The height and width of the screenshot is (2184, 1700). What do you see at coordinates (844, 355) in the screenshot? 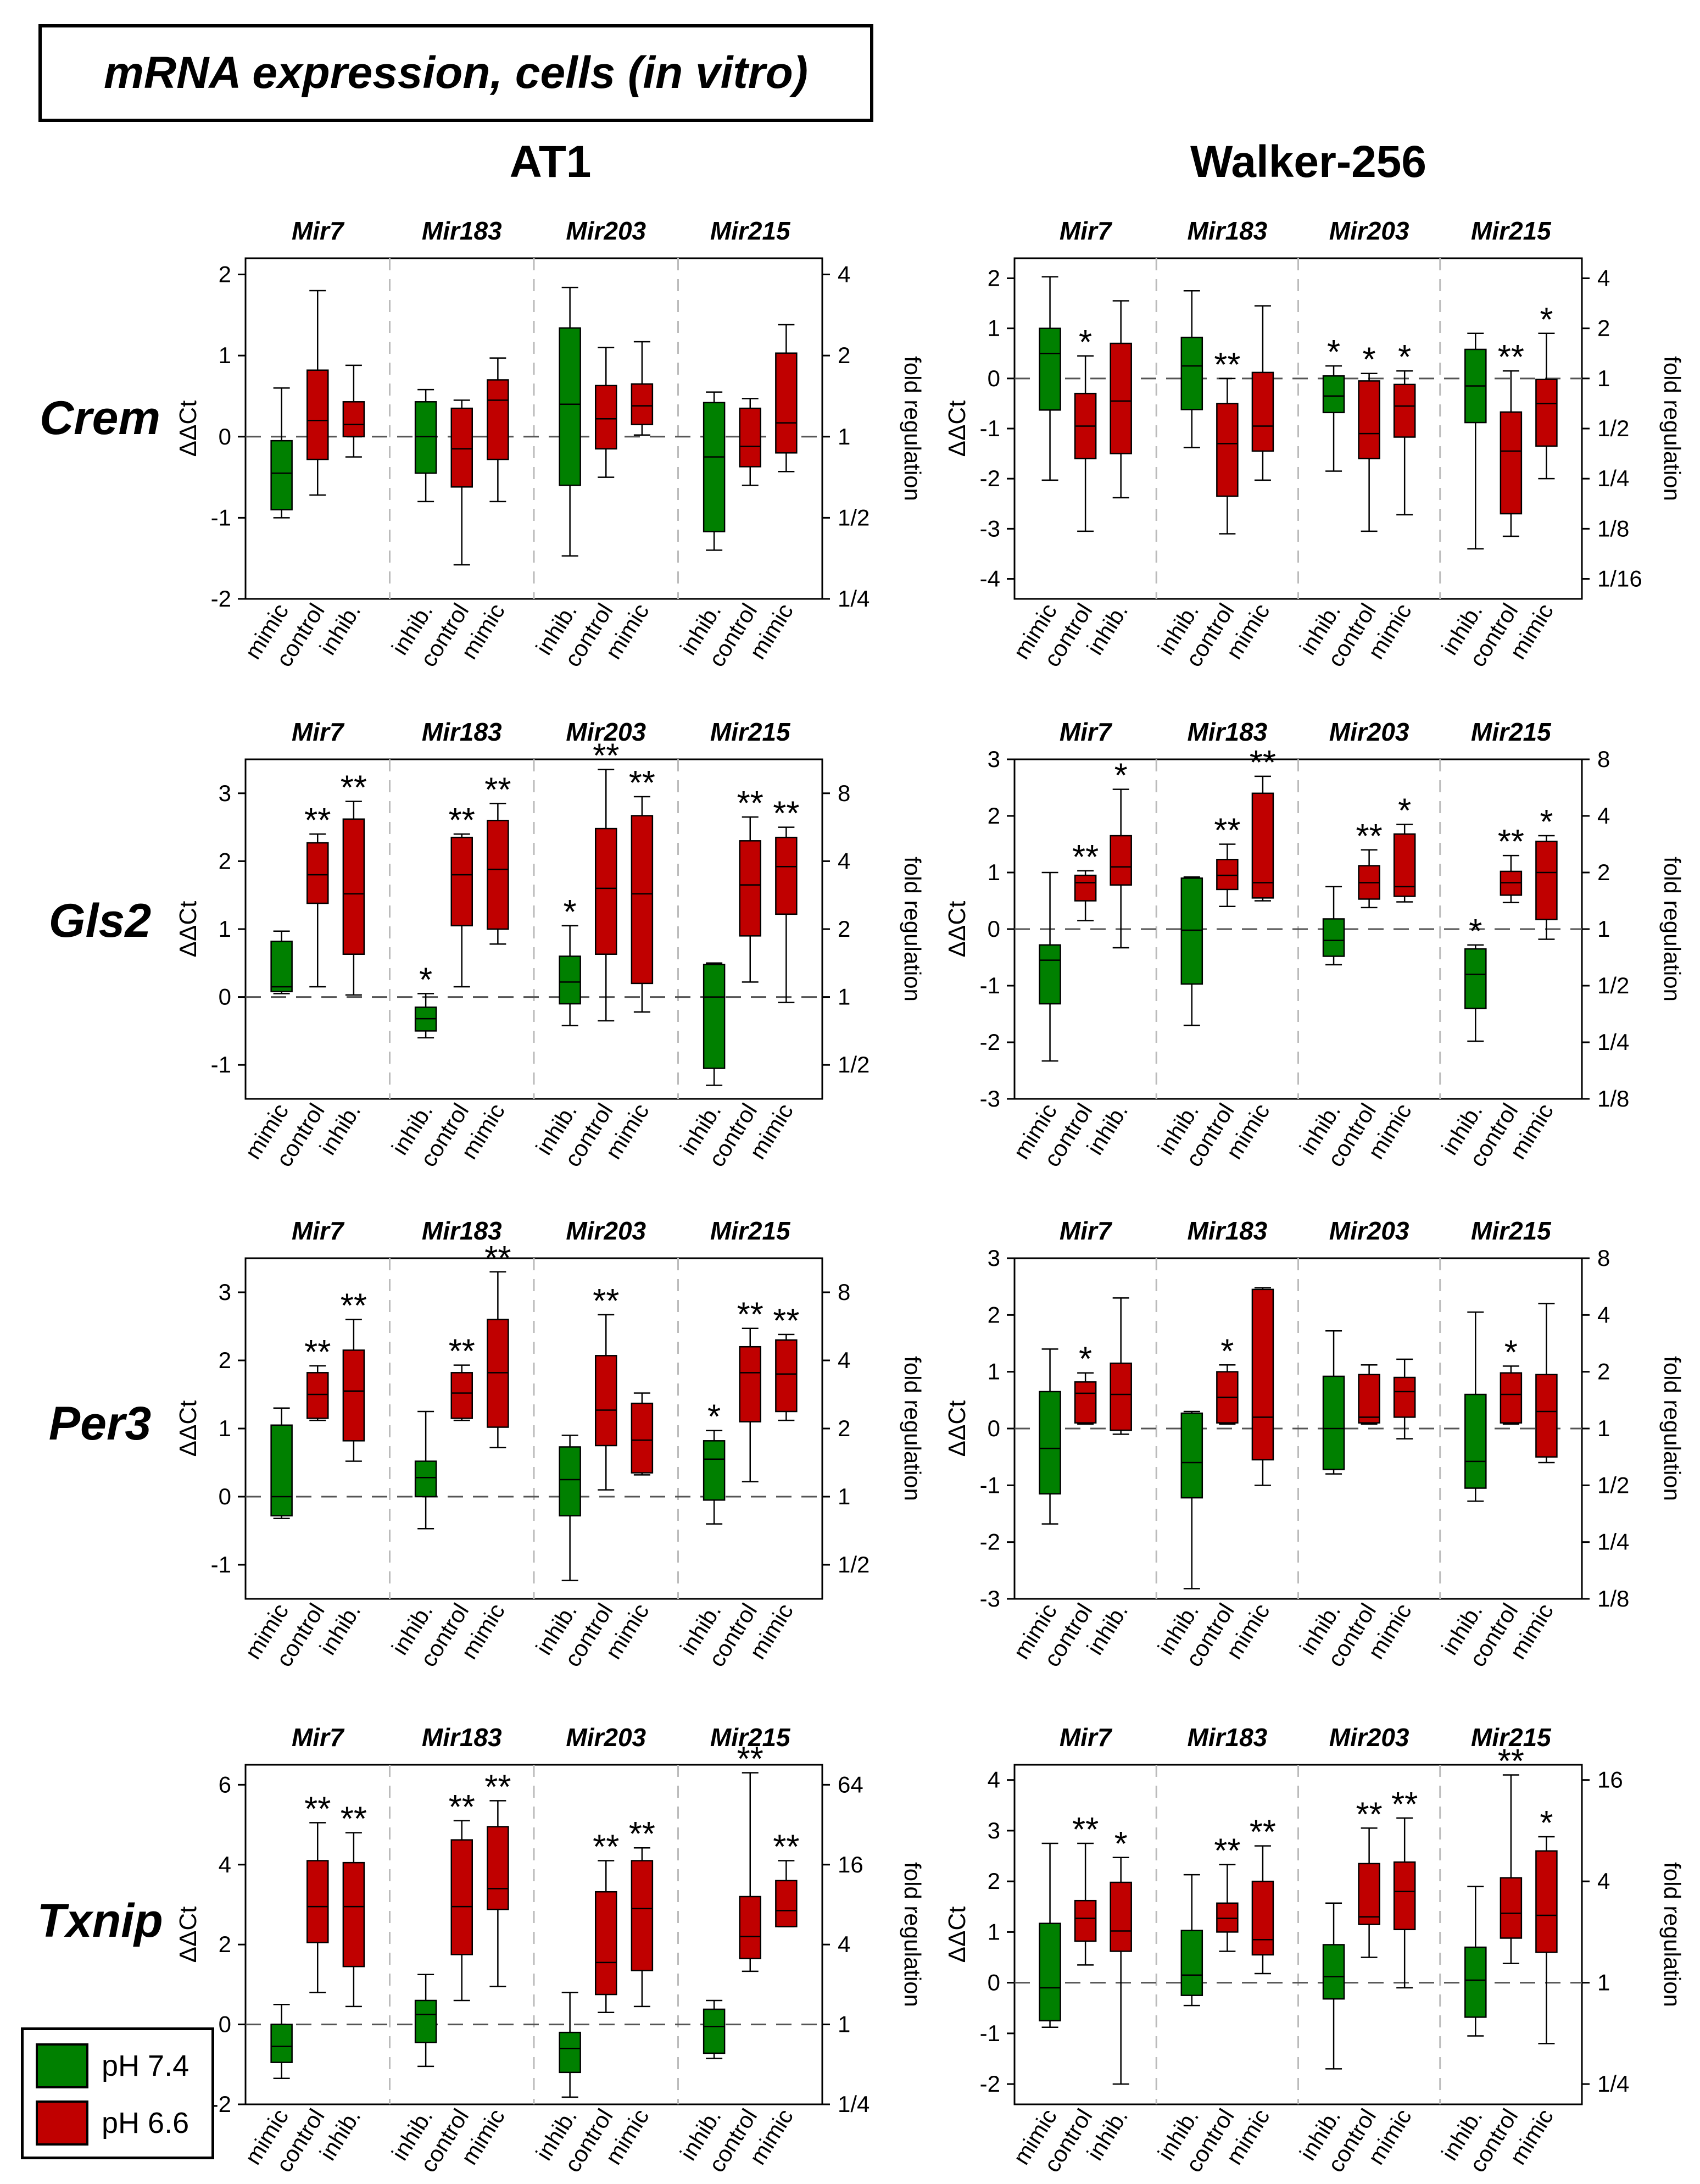
I see `y2-tick-label: 2` at bounding box center [844, 355].